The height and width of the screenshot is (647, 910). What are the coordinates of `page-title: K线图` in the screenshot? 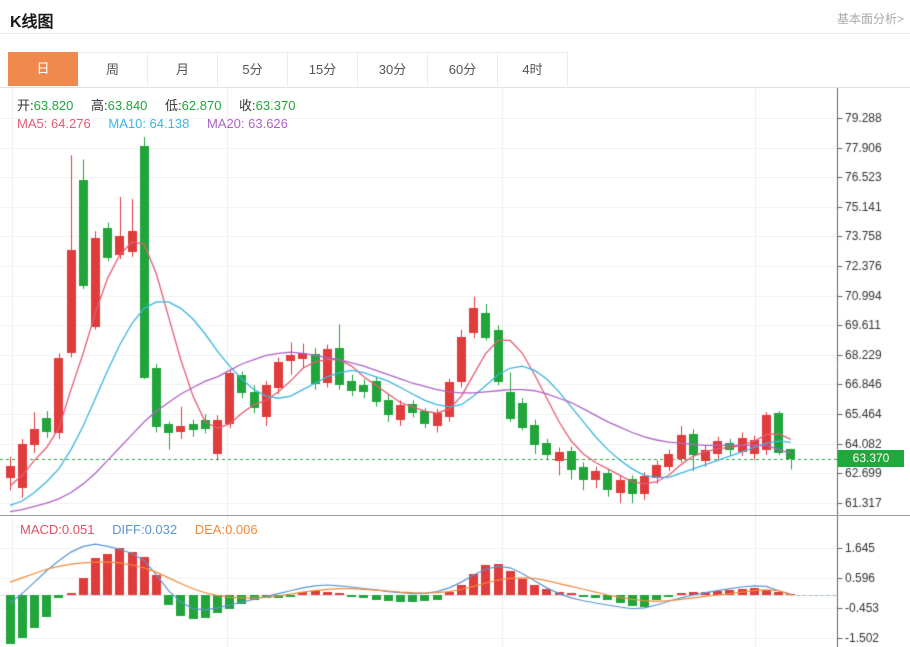 It's located at (32, 22).